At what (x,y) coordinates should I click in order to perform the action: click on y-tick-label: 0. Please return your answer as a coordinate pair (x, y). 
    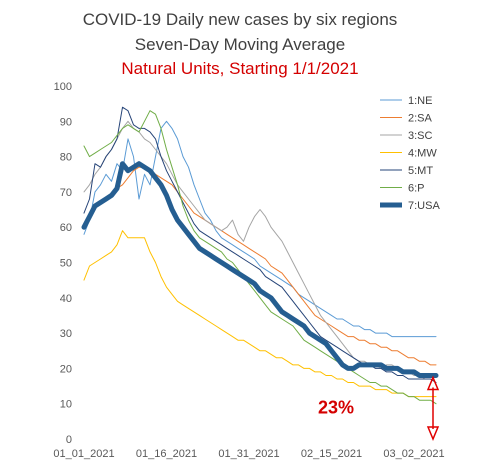
    Looking at the image, I should click on (69, 440).